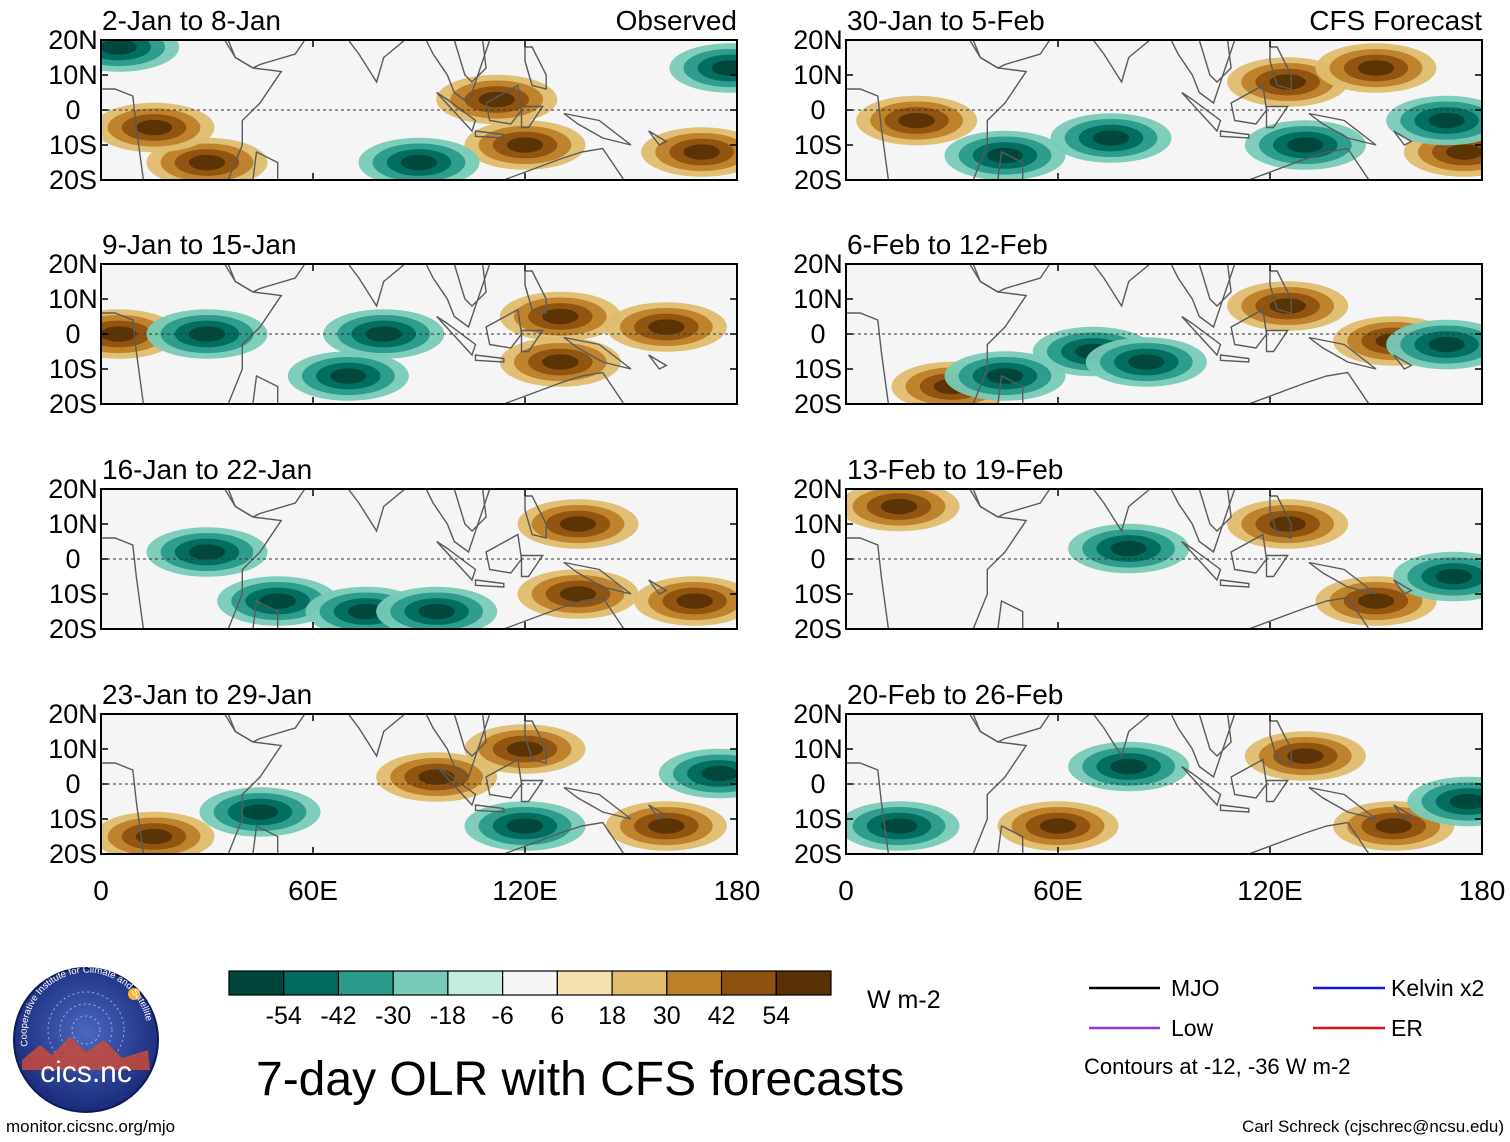  Describe the element at coordinates (1192, 1028) in the screenshot. I see `legend-low-label: Low` at that location.